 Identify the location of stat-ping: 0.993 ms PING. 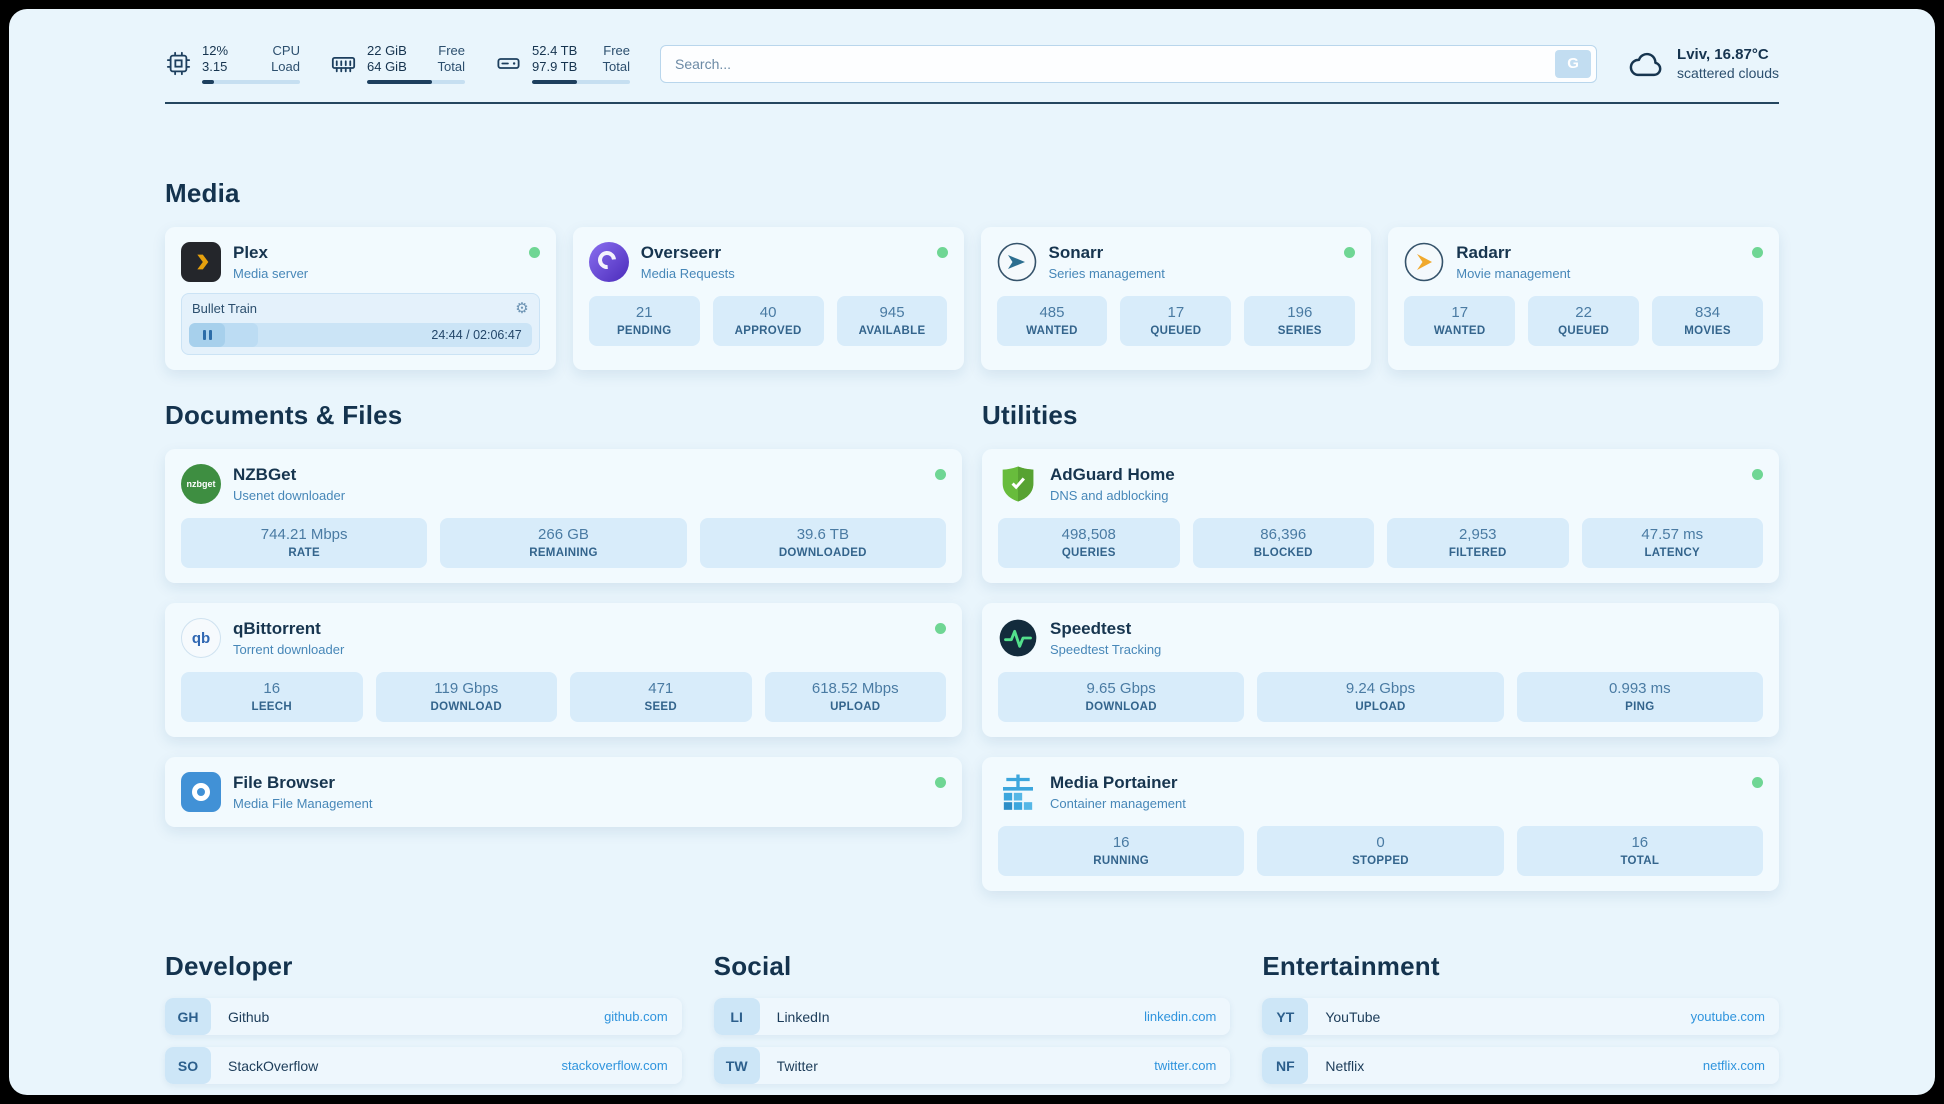
(1639, 697).